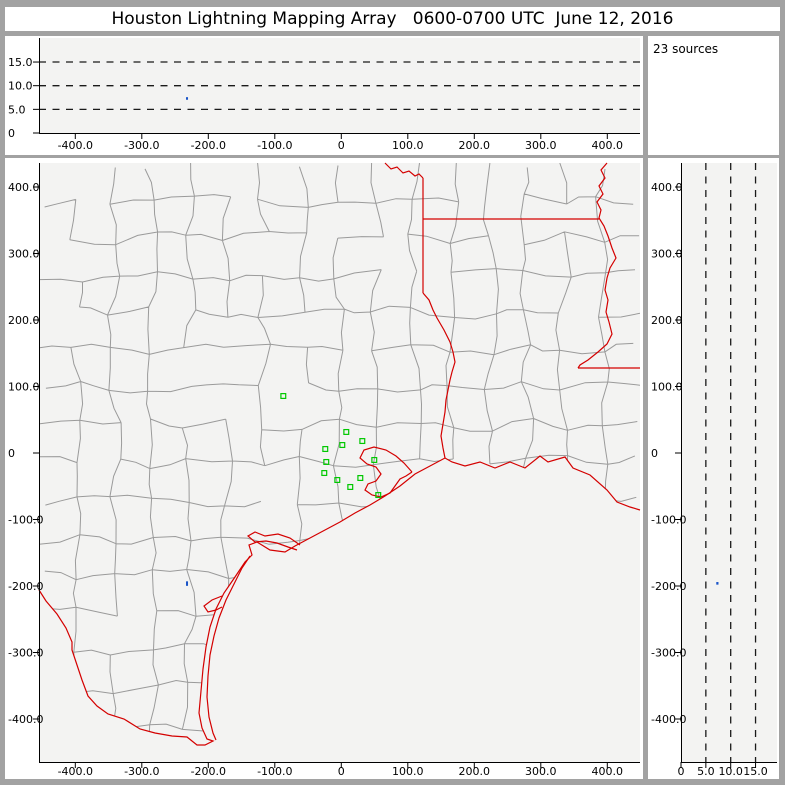  Describe the element at coordinates (404, 170) in the screenshot. I see `red-river-border` at that location.